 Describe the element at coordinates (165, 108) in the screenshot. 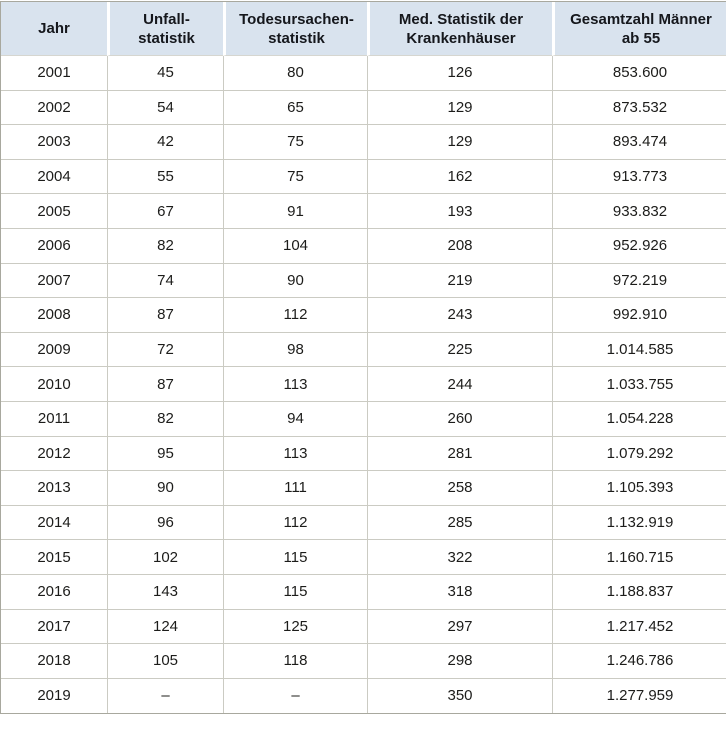

I see `cell-unfallstatistik: 54` at that location.